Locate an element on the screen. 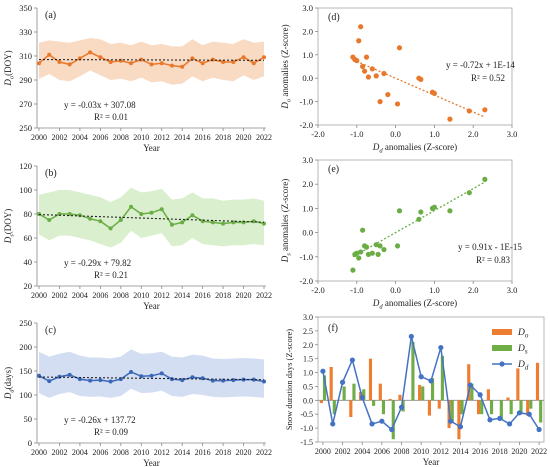 The height and width of the screenshot is (467, 550). legend-label-main: D is located at coordinates (521, 365).